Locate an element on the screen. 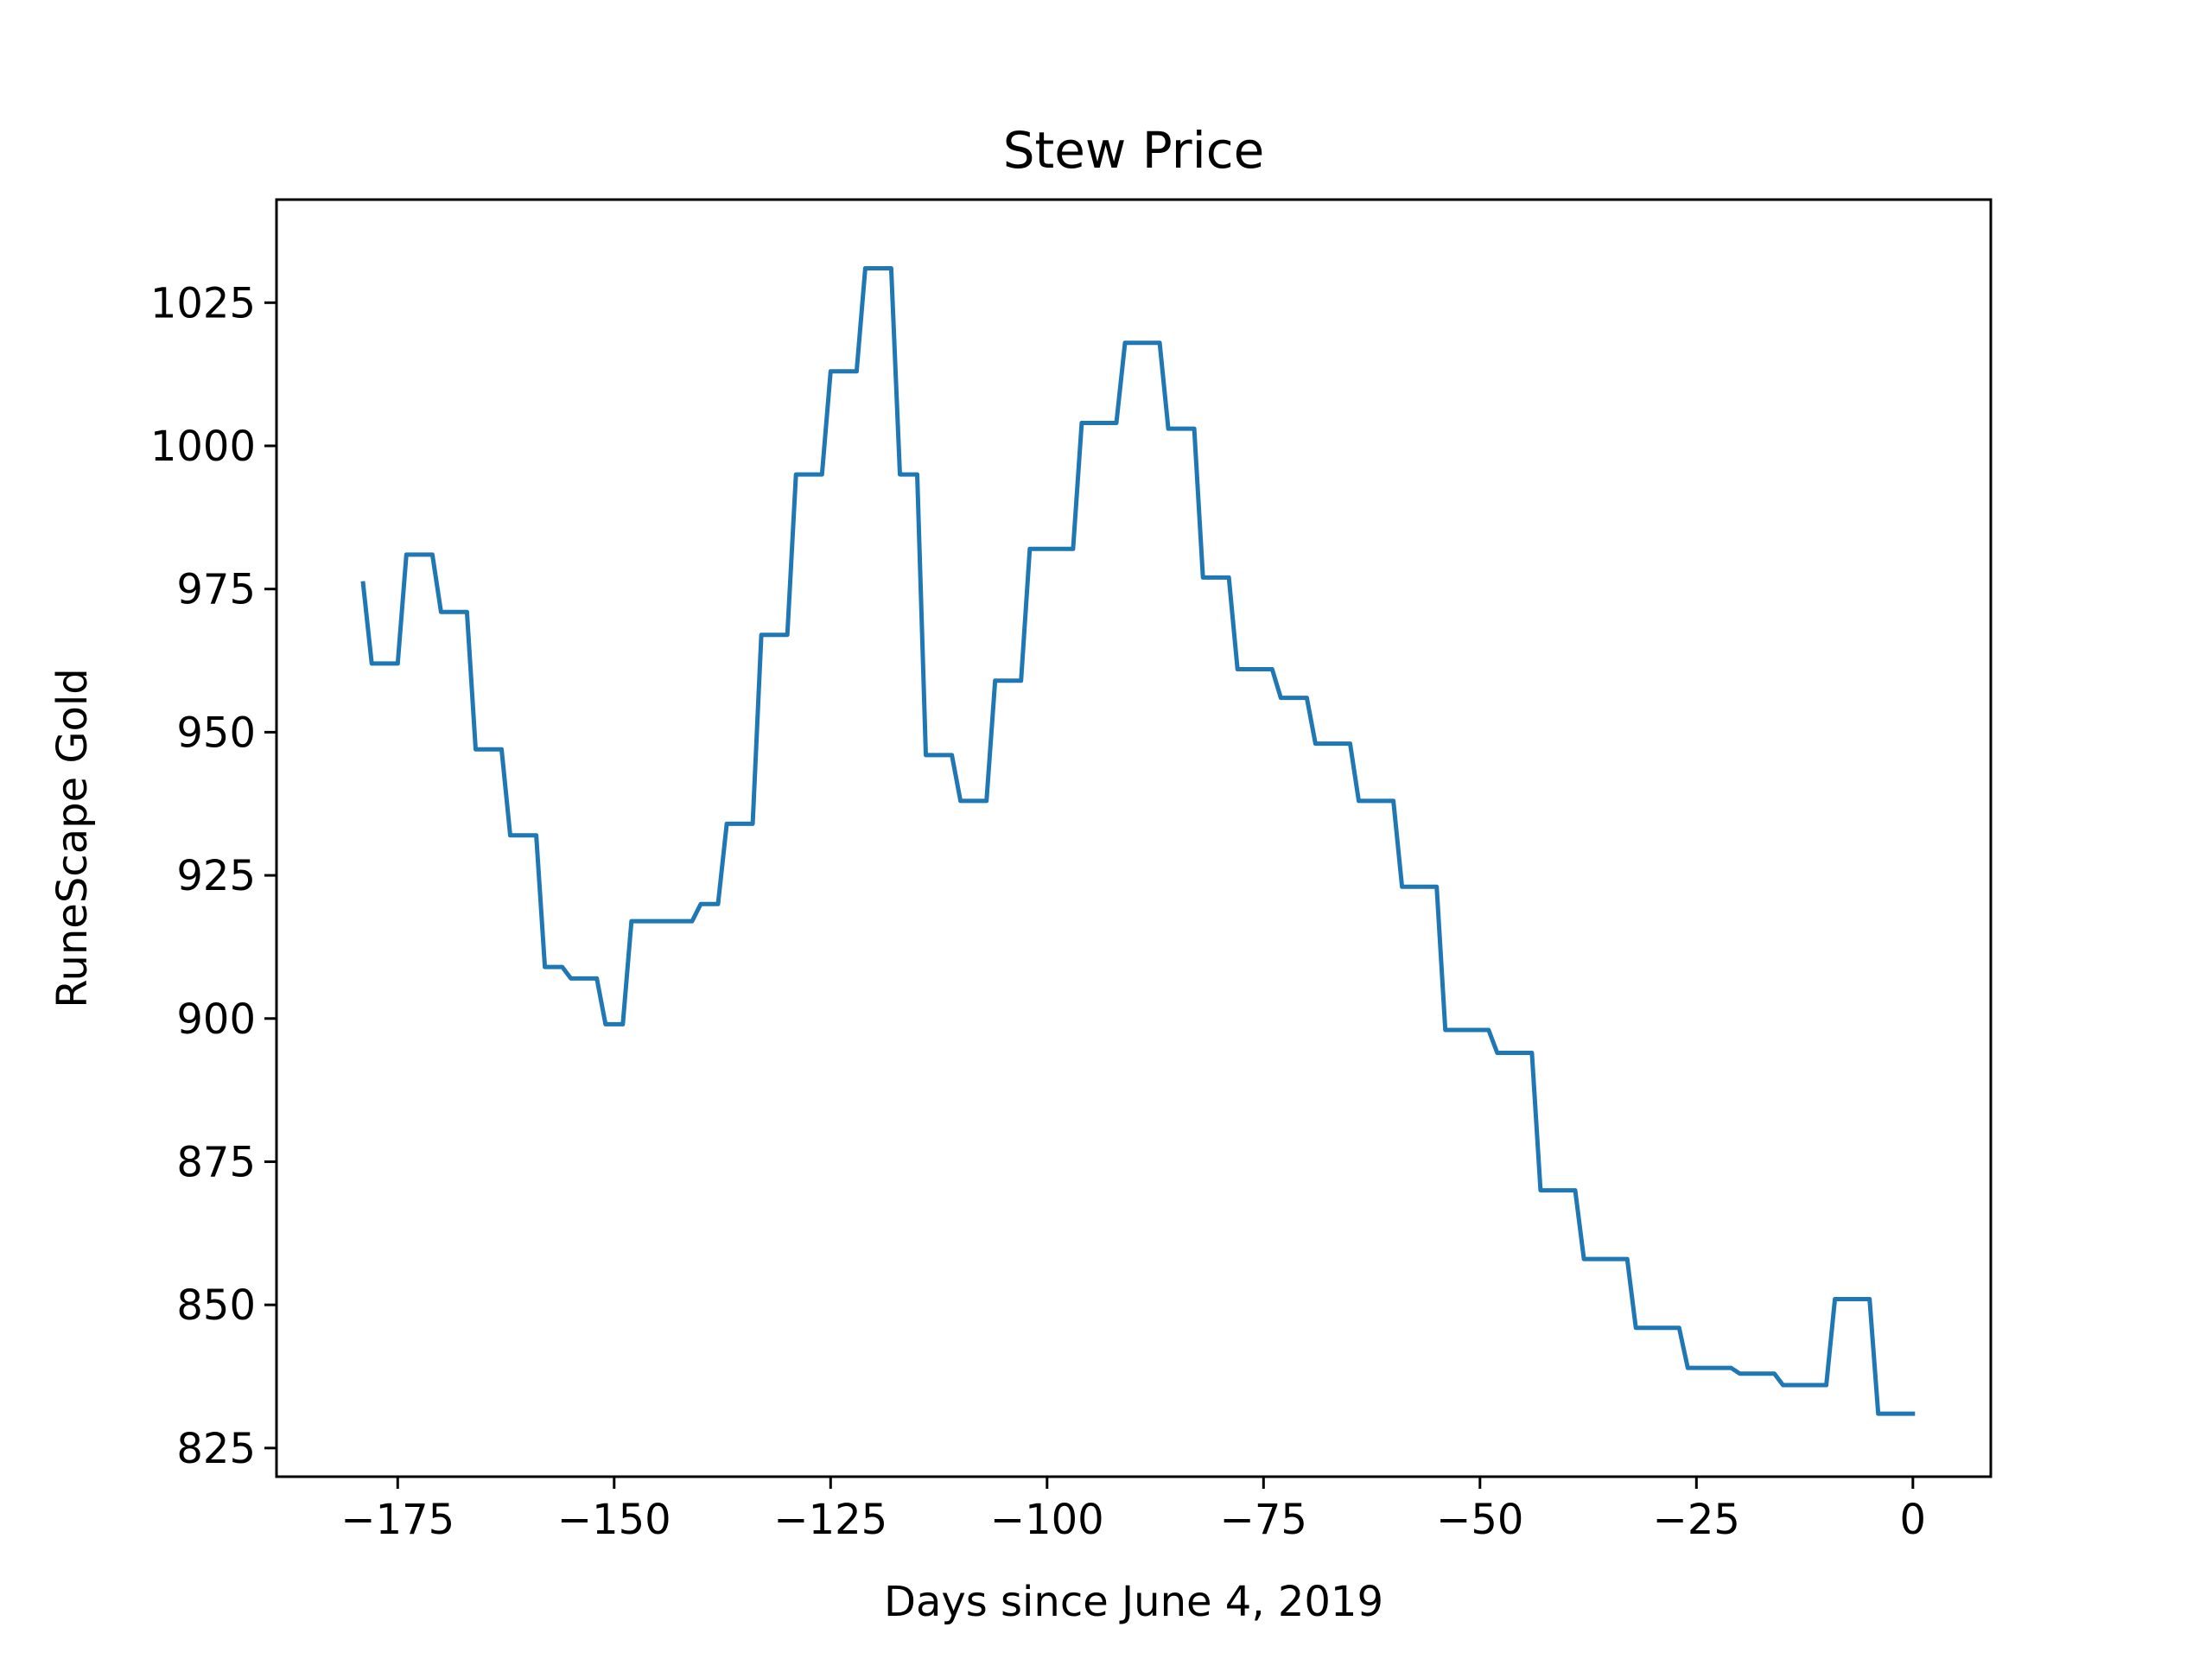 The width and height of the screenshot is (2212, 1659). x-tick-label: −125 is located at coordinates (830, 1520).